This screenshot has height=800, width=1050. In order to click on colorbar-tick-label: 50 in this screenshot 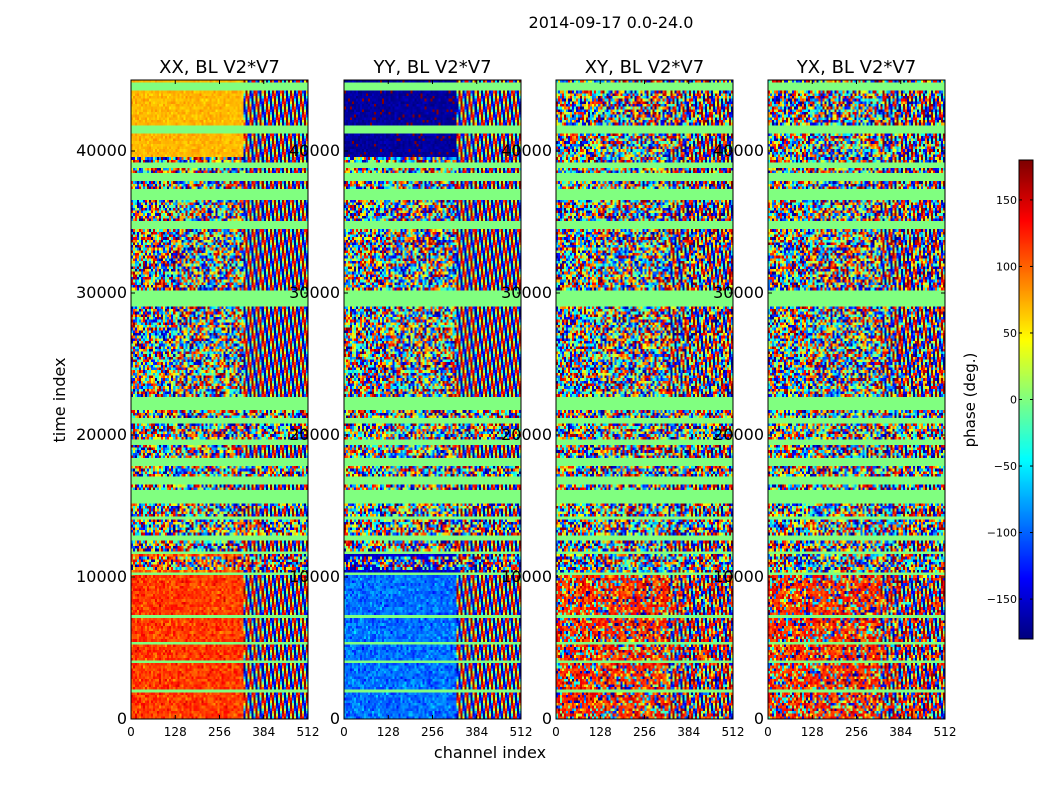, I will do `click(1010, 333)`.